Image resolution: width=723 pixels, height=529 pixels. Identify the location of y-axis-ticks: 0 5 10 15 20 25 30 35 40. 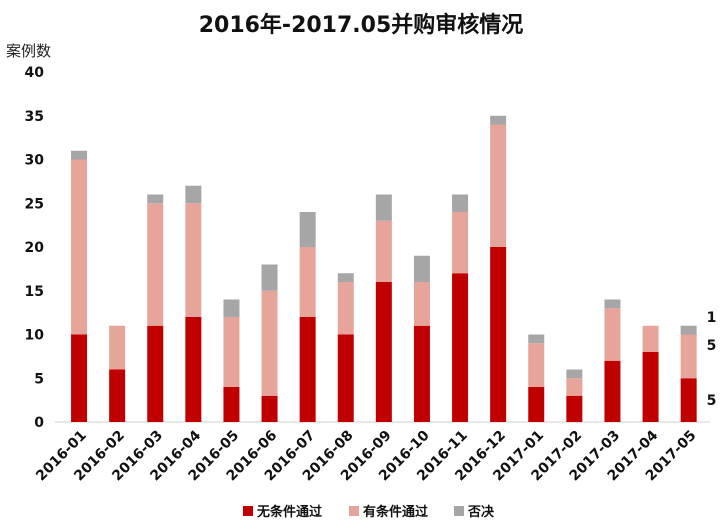
(35, 248).